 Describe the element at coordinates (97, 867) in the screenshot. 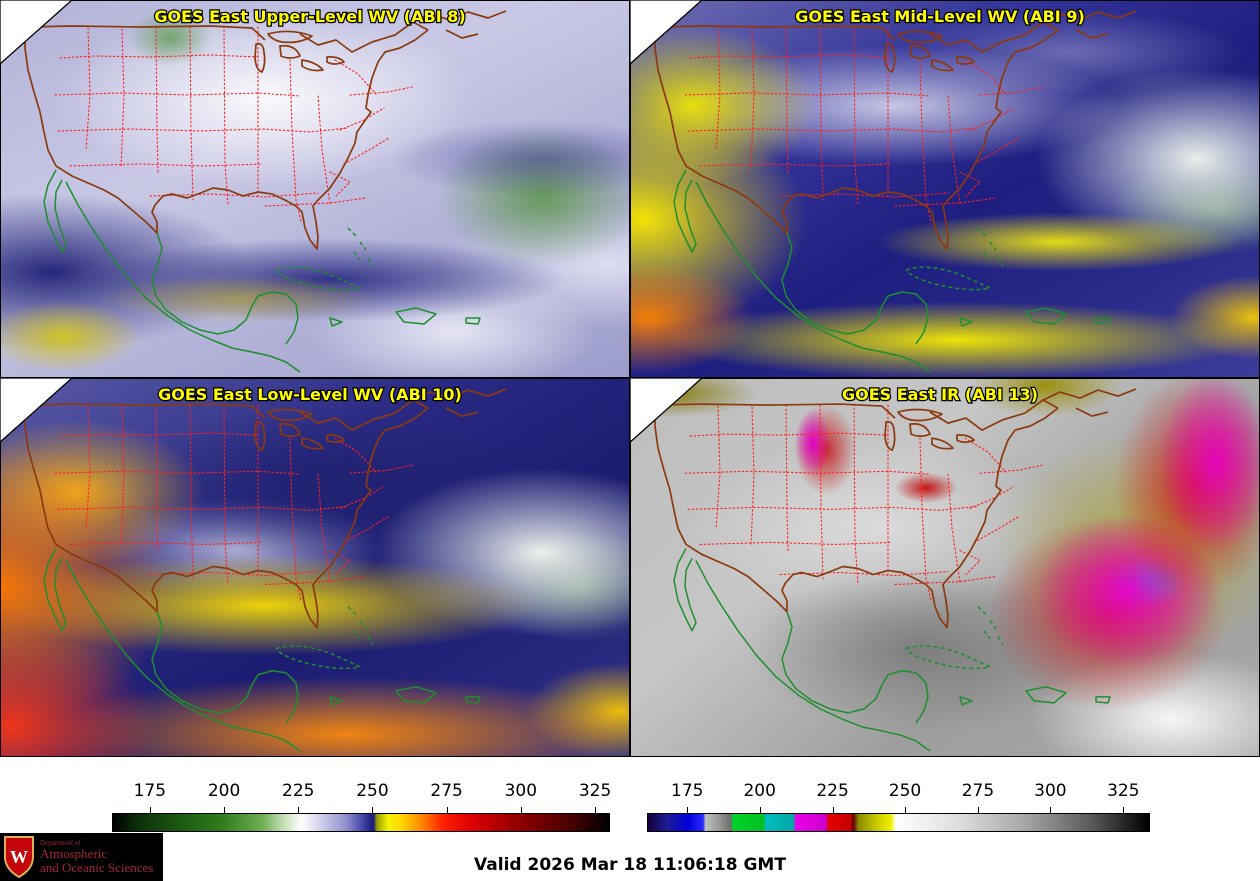

I see `logo-line2: and Oceanic Sciences` at that location.